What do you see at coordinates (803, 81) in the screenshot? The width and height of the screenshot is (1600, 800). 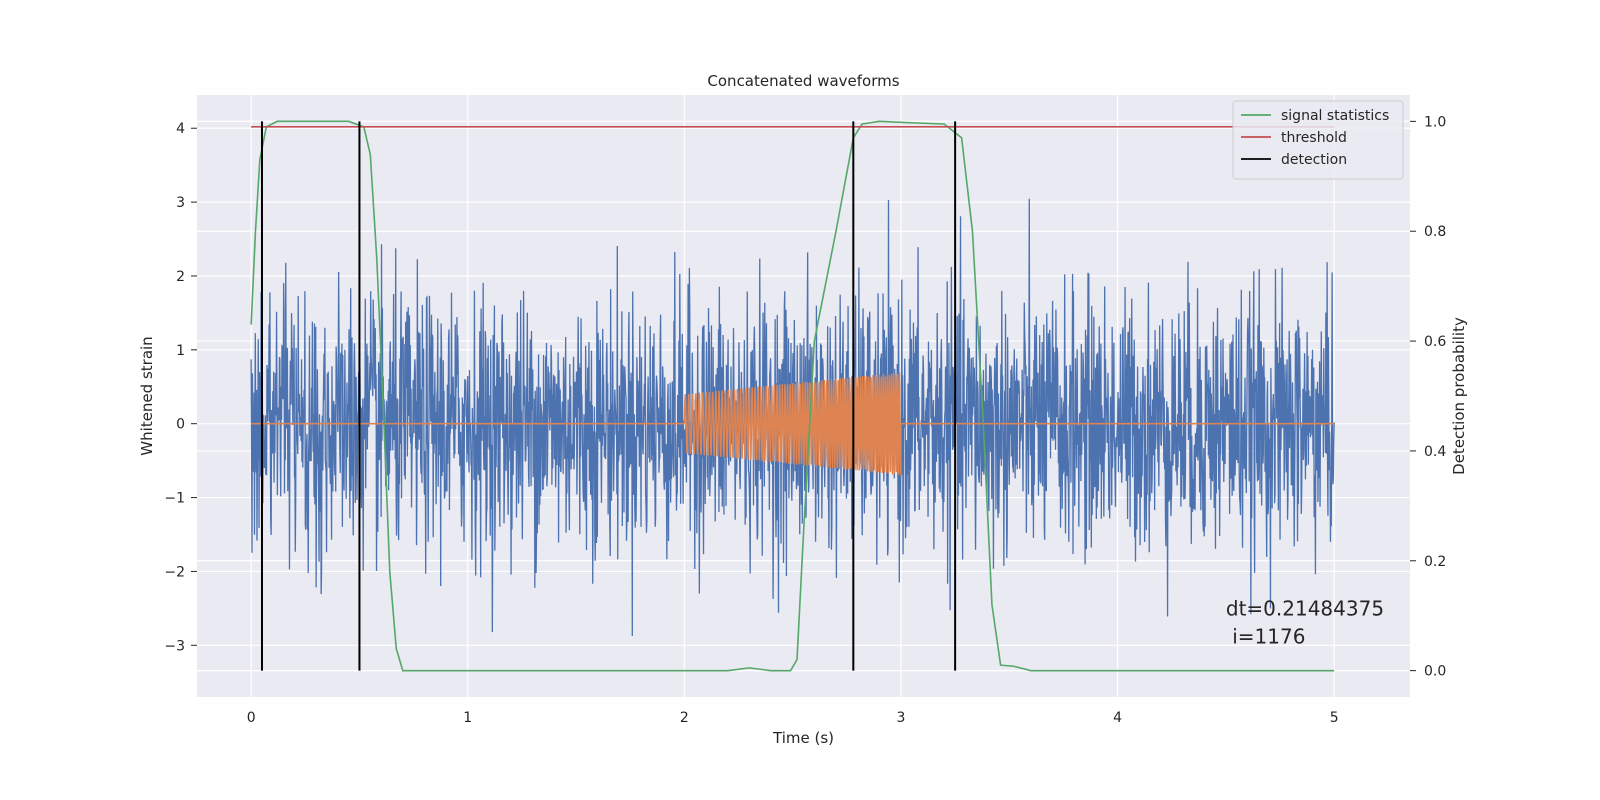 I see `chart-title: Concatenated waveforms` at bounding box center [803, 81].